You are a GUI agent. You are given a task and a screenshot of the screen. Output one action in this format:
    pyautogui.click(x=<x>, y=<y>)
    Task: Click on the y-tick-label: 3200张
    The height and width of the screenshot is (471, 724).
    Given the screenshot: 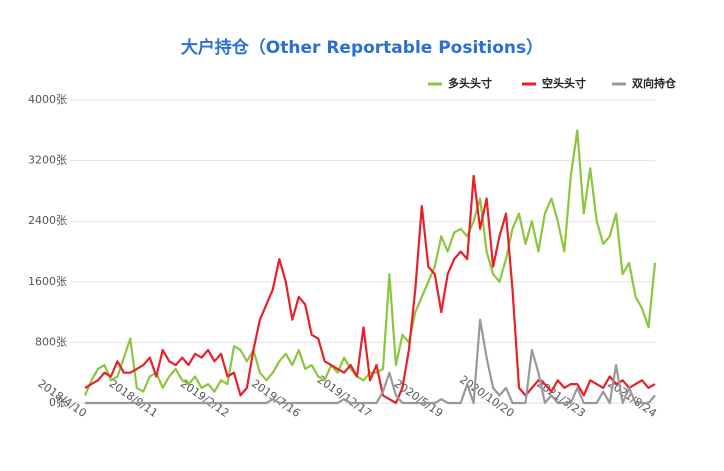 What is the action you would take?
    pyautogui.click(x=47, y=160)
    